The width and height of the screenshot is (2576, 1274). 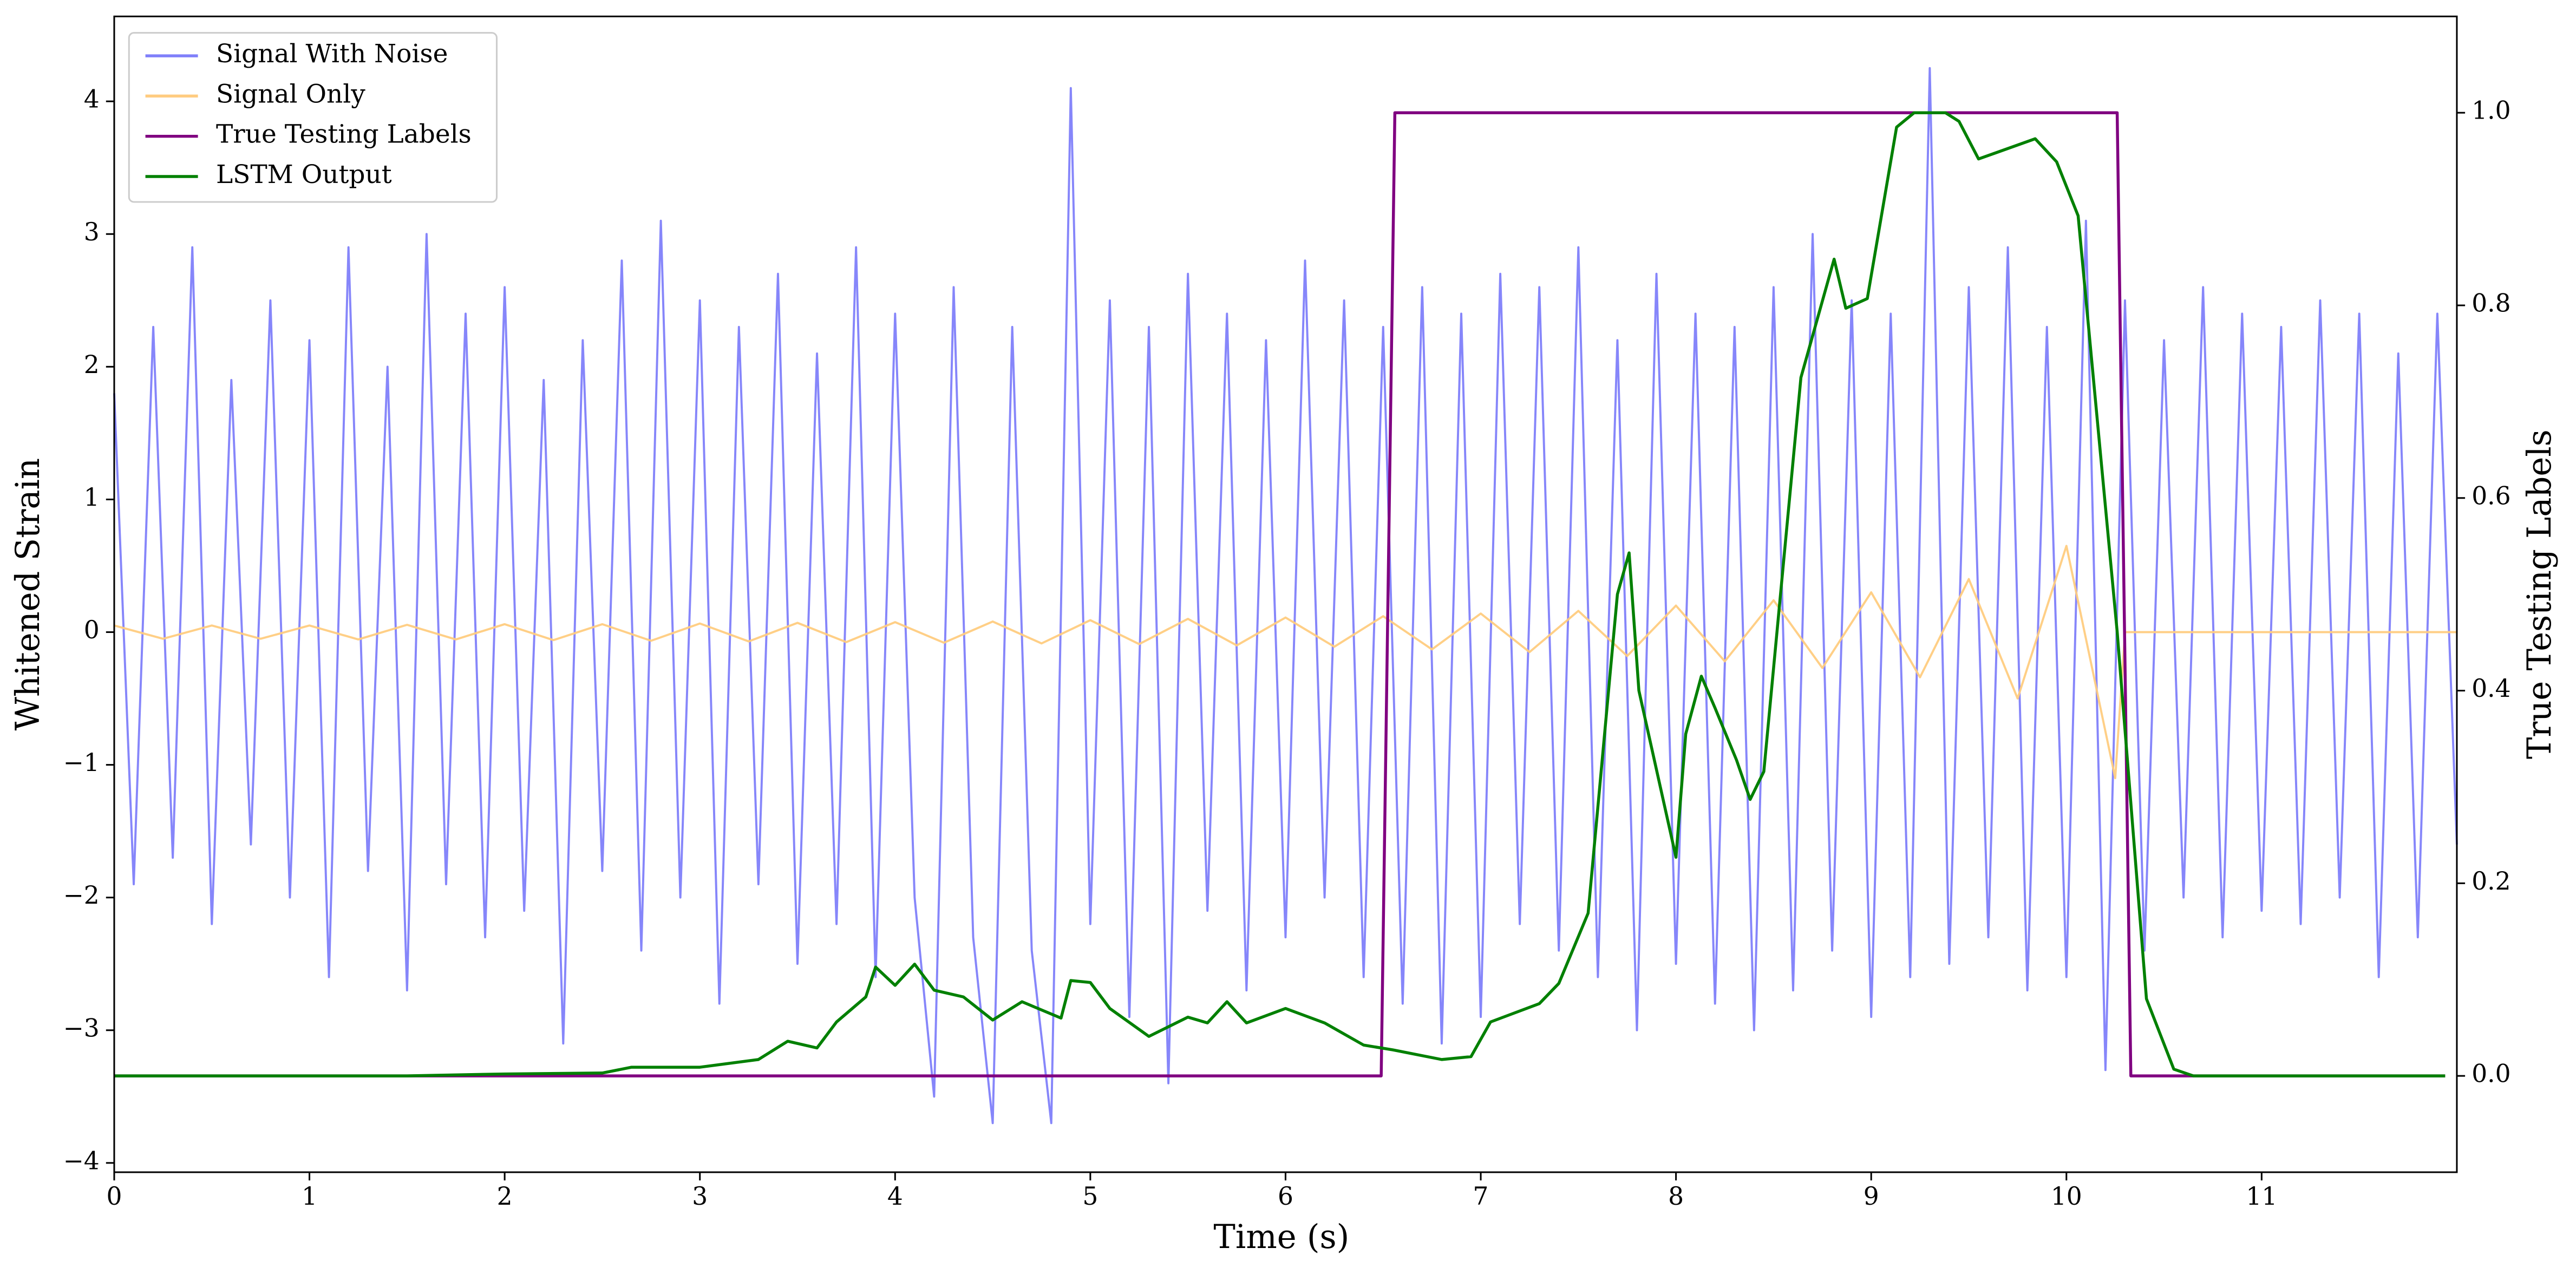 What do you see at coordinates (332, 54) in the screenshot?
I see `legend-label: Signal With Noise` at bounding box center [332, 54].